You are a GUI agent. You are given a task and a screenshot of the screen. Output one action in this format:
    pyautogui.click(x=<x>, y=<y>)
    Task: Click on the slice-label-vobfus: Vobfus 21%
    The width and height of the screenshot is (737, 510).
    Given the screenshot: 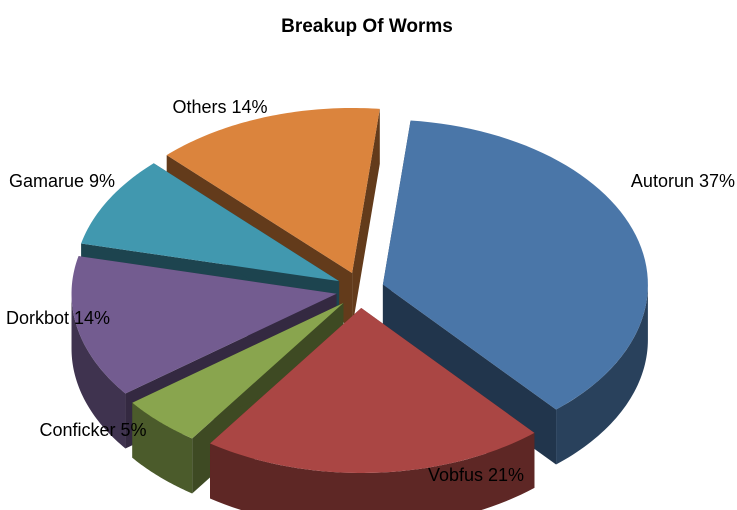 What is the action you would take?
    pyautogui.click(x=476, y=475)
    